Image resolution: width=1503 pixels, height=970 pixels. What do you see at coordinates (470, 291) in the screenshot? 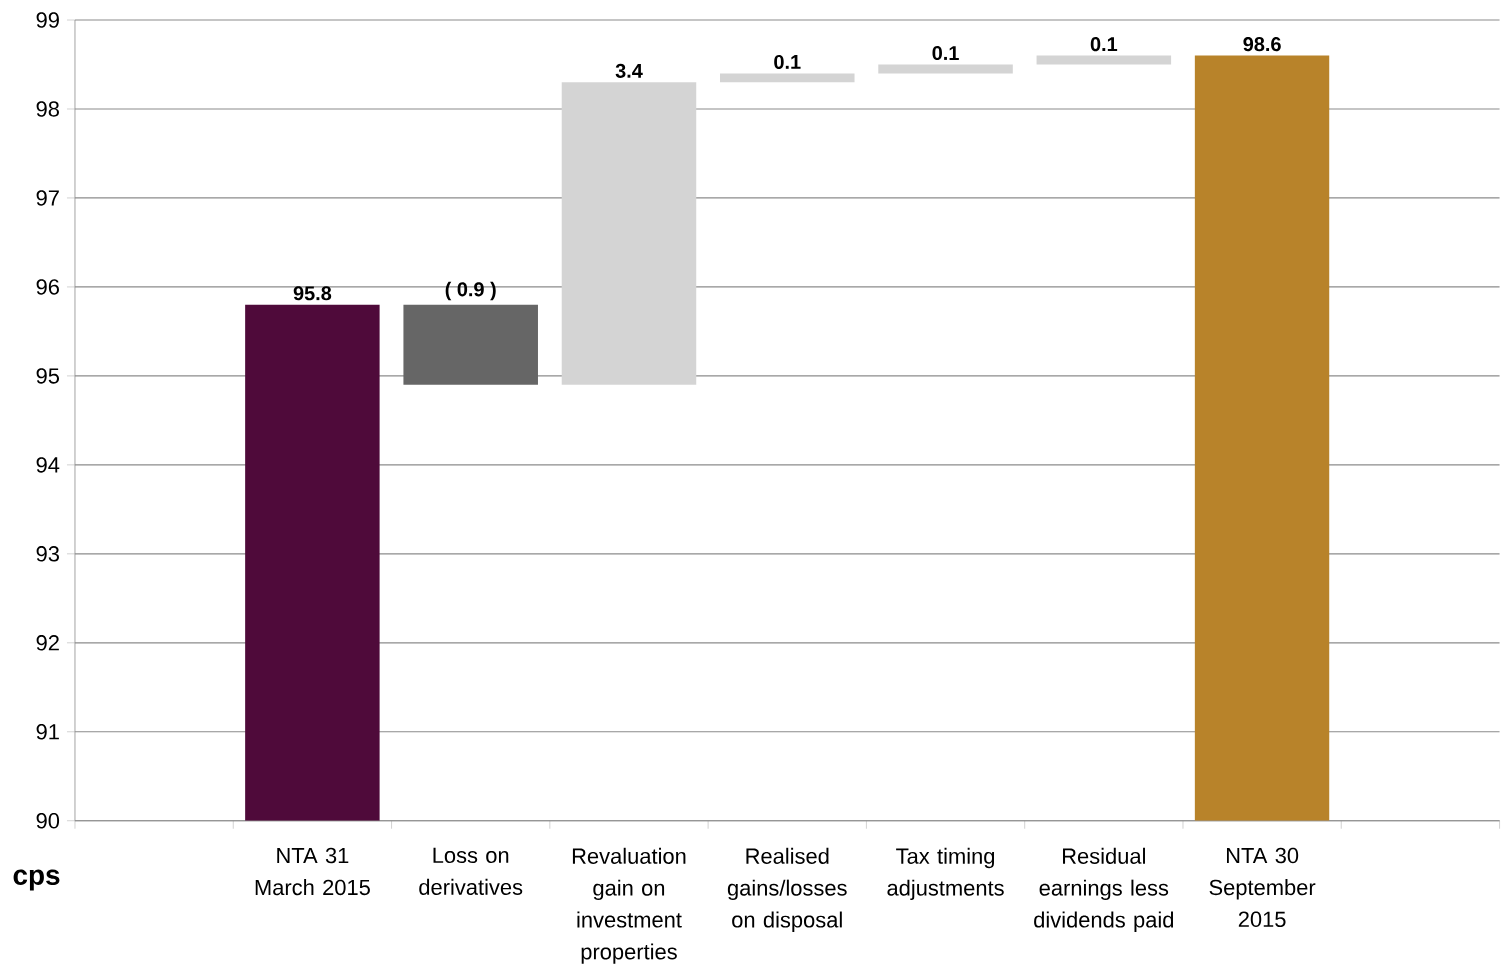
I see `data-label: ( 0.9 )` at bounding box center [470, 291].